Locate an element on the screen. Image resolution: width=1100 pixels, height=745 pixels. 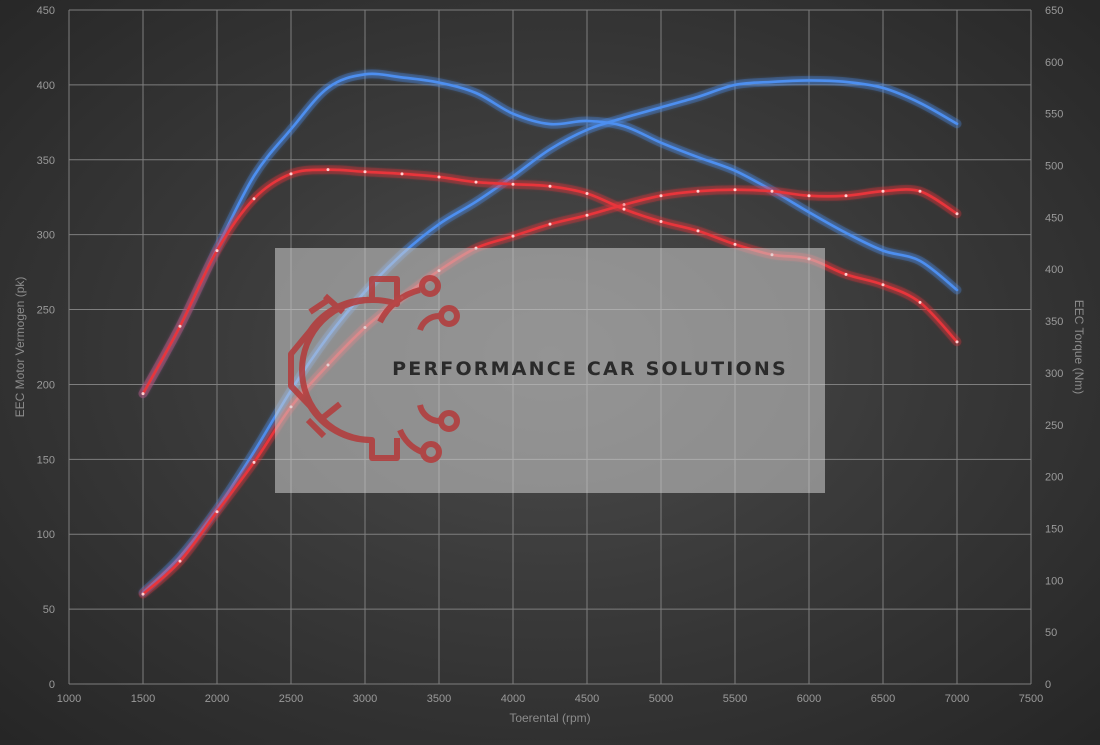
y-right-tick-label: 400 is located at coordinates (1054, 270).